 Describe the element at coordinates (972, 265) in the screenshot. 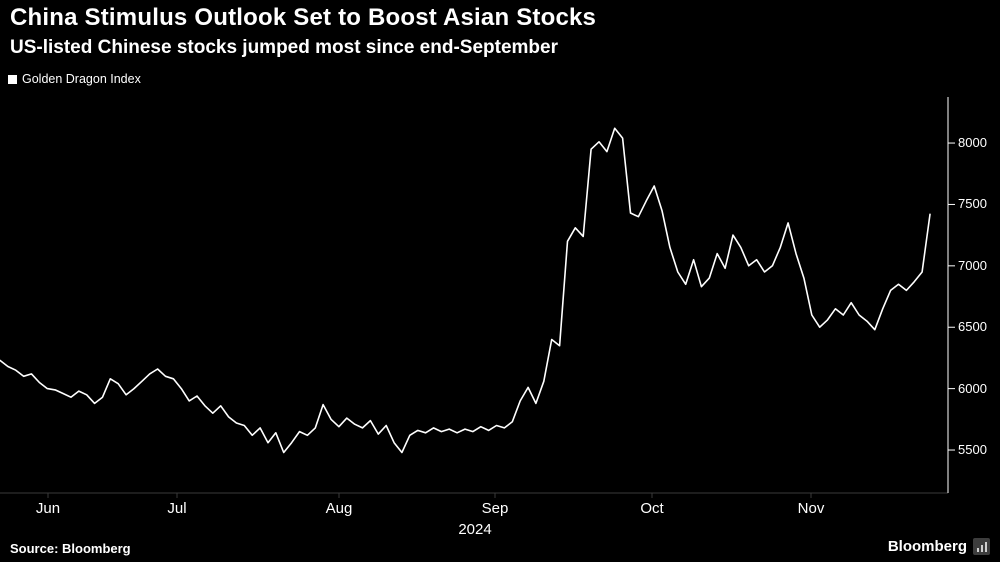

I see `y-tick-label: 7000` at that location.